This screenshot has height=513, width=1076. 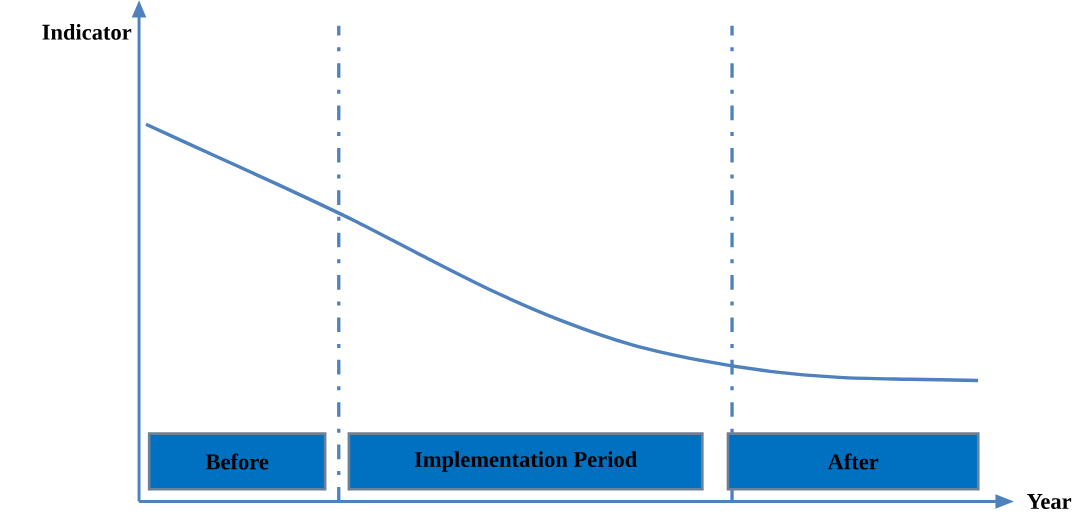 I want to click on annotation: Implementation Period, so click(x=525, y=461).